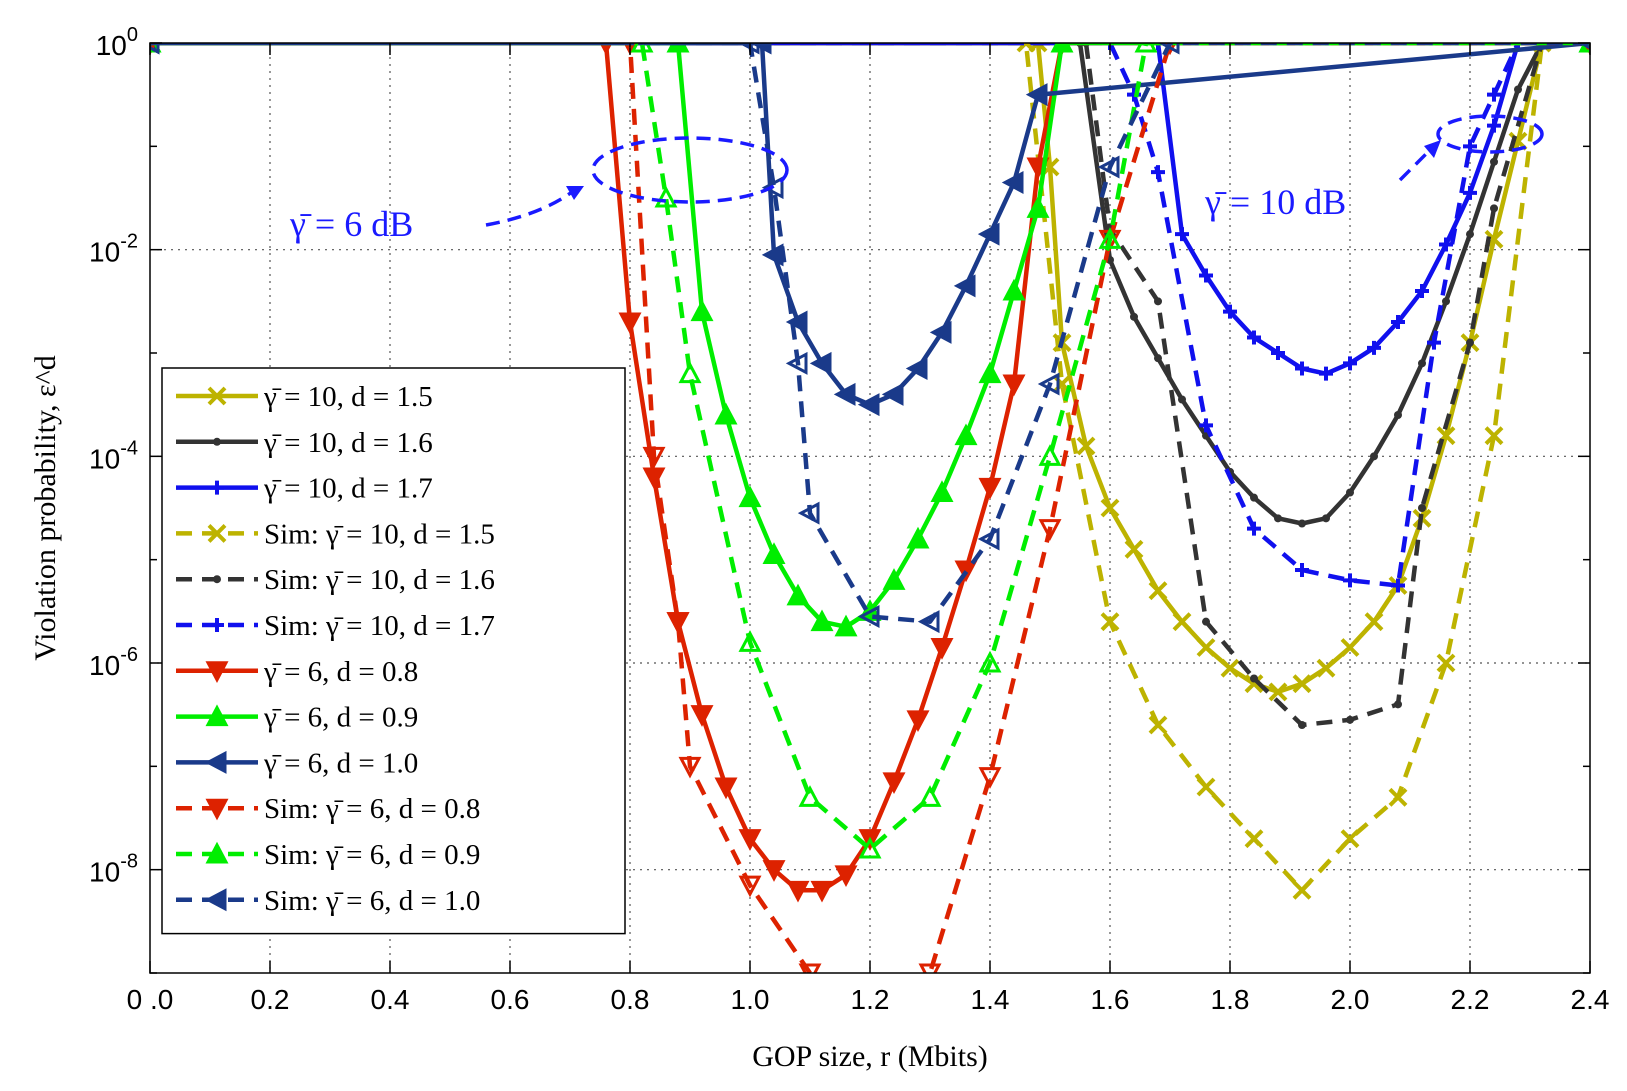 This screenshot has width=1627, height=1091. I want to click on legend-label: γ̄ = 6, d = 1.0, so click(340, 763).